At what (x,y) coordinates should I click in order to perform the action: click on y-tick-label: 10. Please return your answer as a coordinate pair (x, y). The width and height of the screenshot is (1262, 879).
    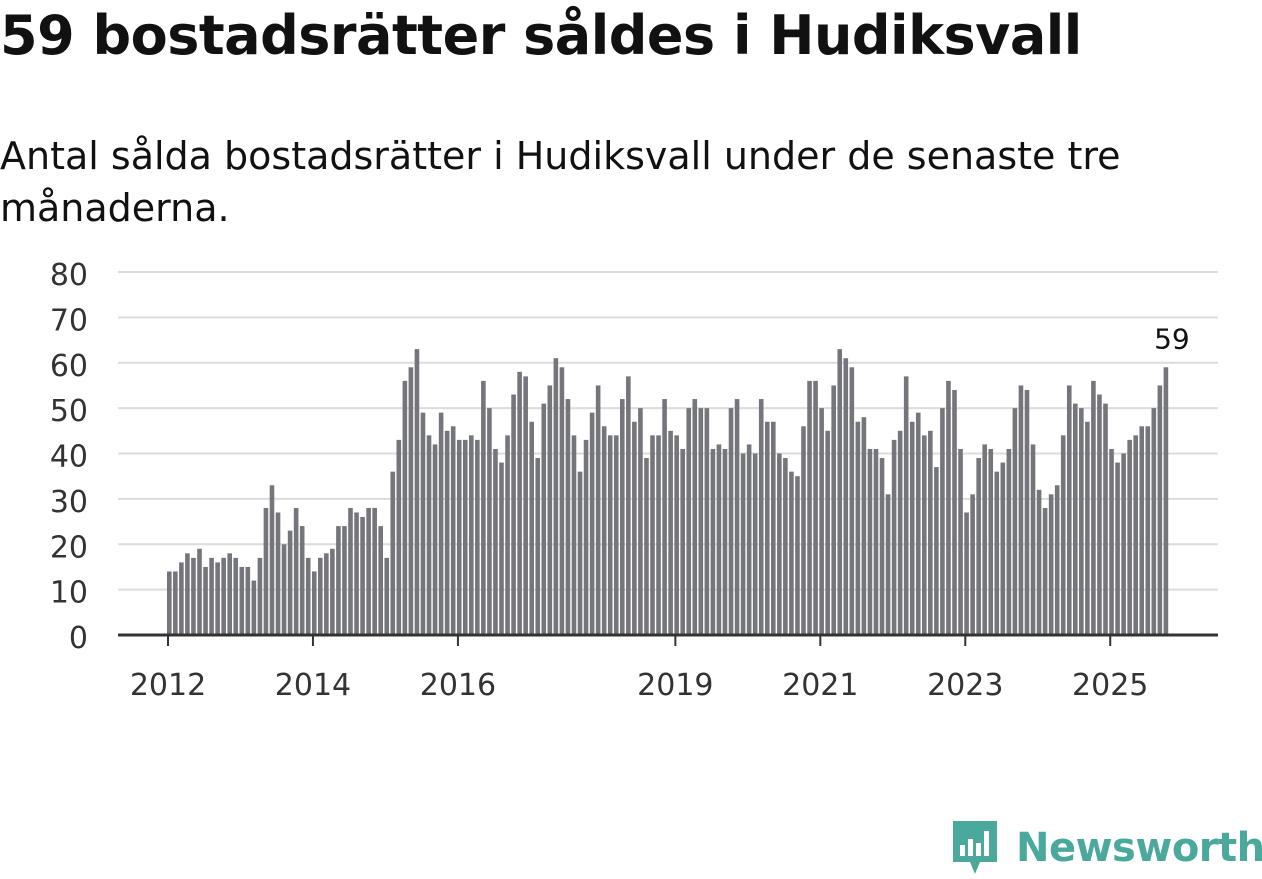
    Looking at the image, I should click on (69, 593).